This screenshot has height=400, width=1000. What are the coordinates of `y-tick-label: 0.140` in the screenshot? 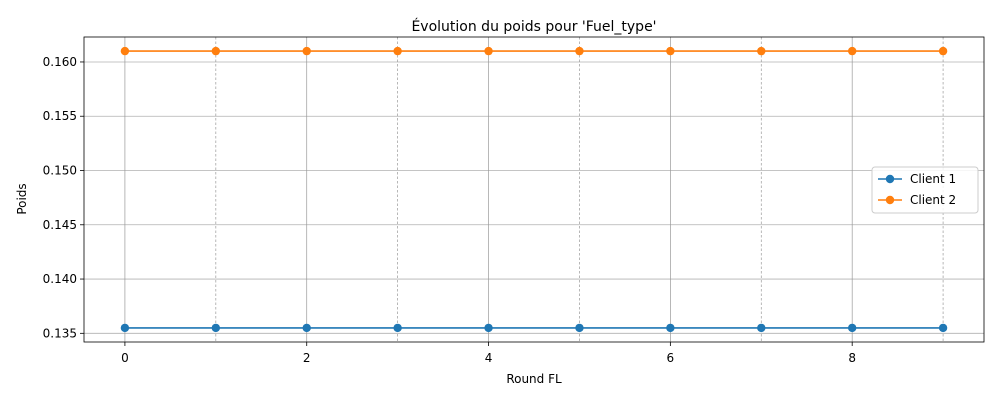 It's located at (60, 279).